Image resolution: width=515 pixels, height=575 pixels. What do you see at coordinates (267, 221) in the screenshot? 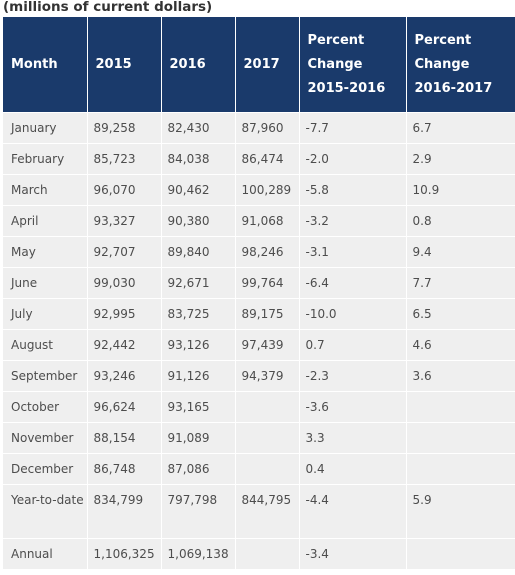
I see `value-2017-cell: 91,068` at bounding box center [267, 221].